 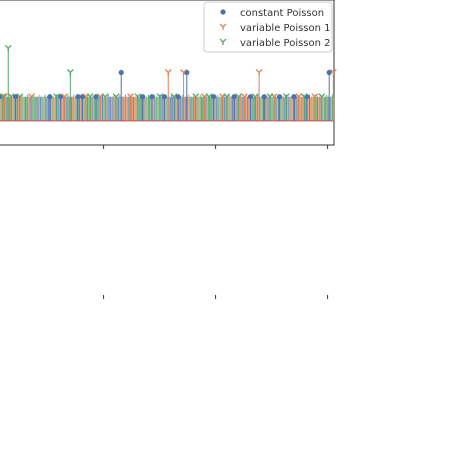 What do you see at coordinates (285, 28) in the screenshot?
I see `legend-label-1: variable Poisson 1` at bounding box center [285, 28].